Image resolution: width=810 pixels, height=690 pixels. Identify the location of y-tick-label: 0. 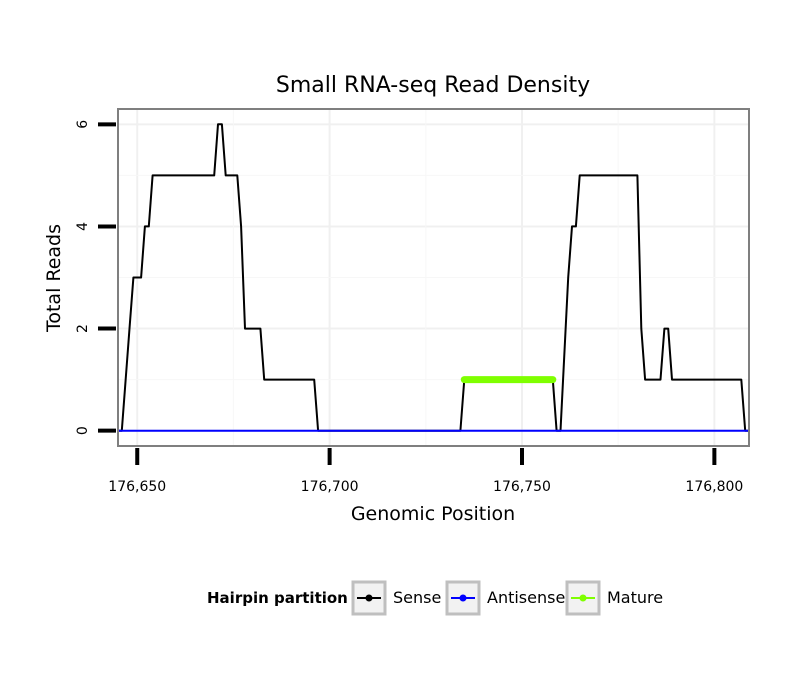
(83, 430).